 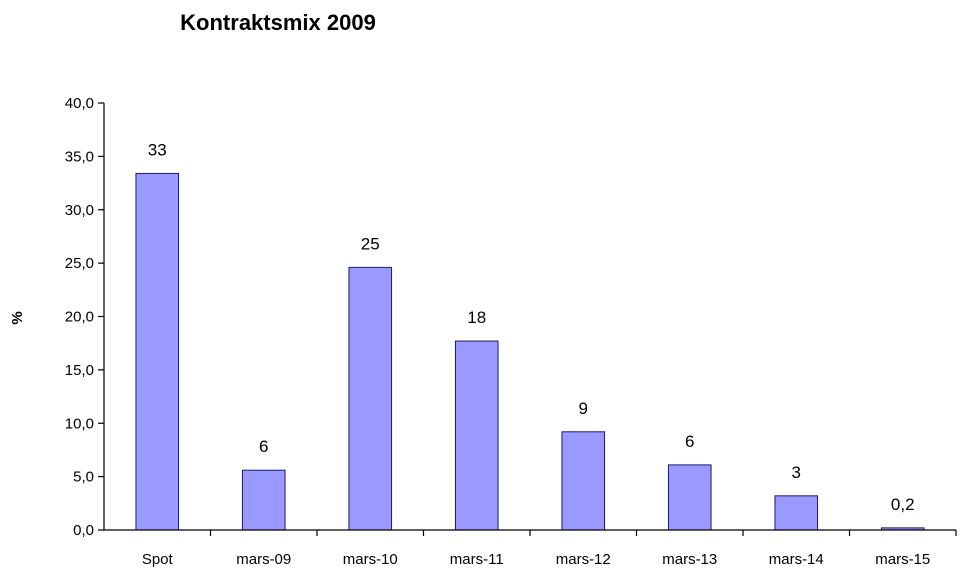 I want to click on y-axis-ticks: 0,0 5,0 10,0 15,0 20,0 25,0 30,0 35,0 40,0, so click(x=84, y=317).